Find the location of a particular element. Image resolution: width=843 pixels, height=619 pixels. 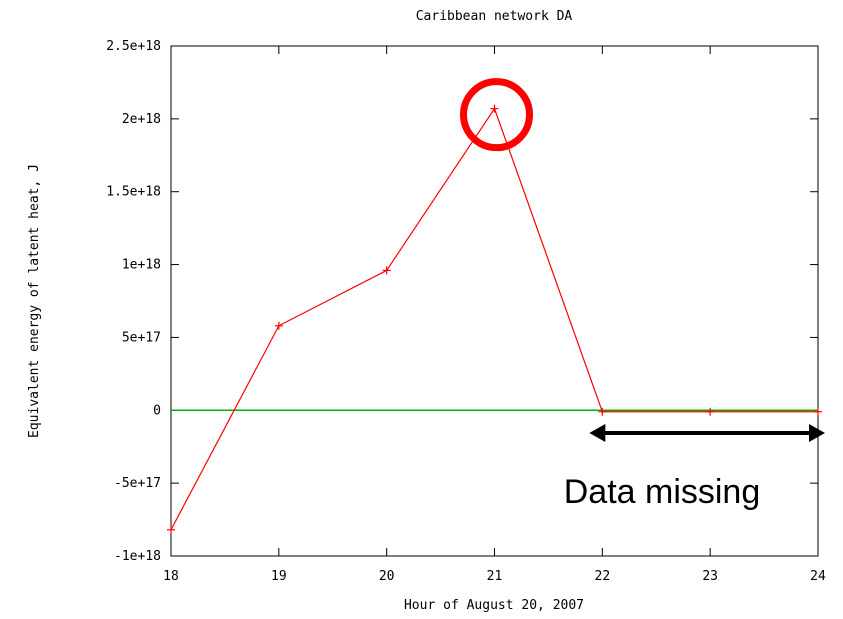

x-tick-label: 22 is located at coordinates (603, 576).